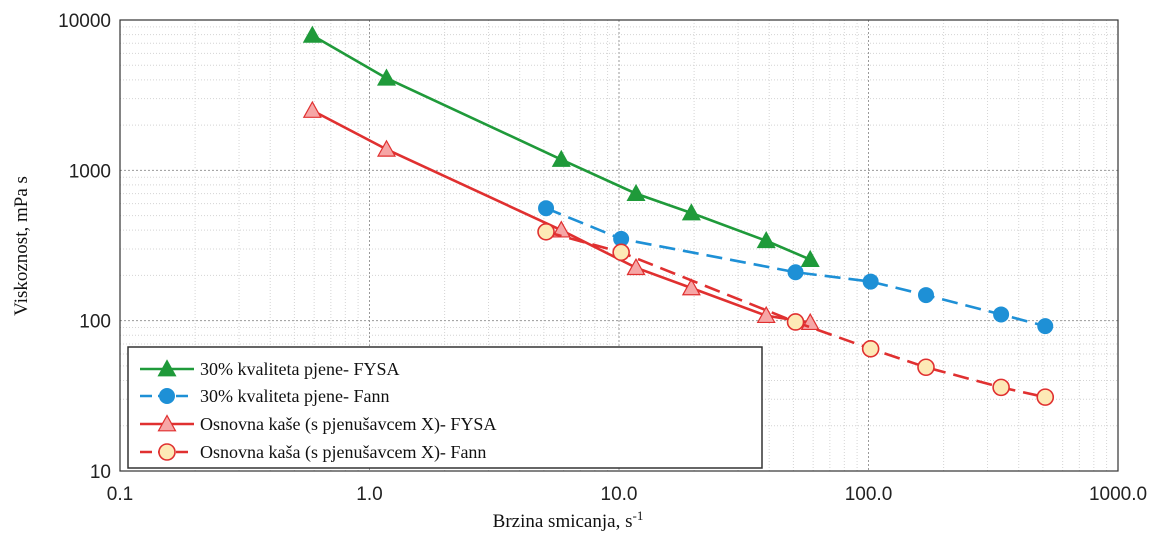 The width and height of the screenshot is (1167, 533). What do you see at coordinates (84, 247) in the screenshot?
I see `y-tick-labels: 10 100 1000 10000` at bounding box center [84, 247].